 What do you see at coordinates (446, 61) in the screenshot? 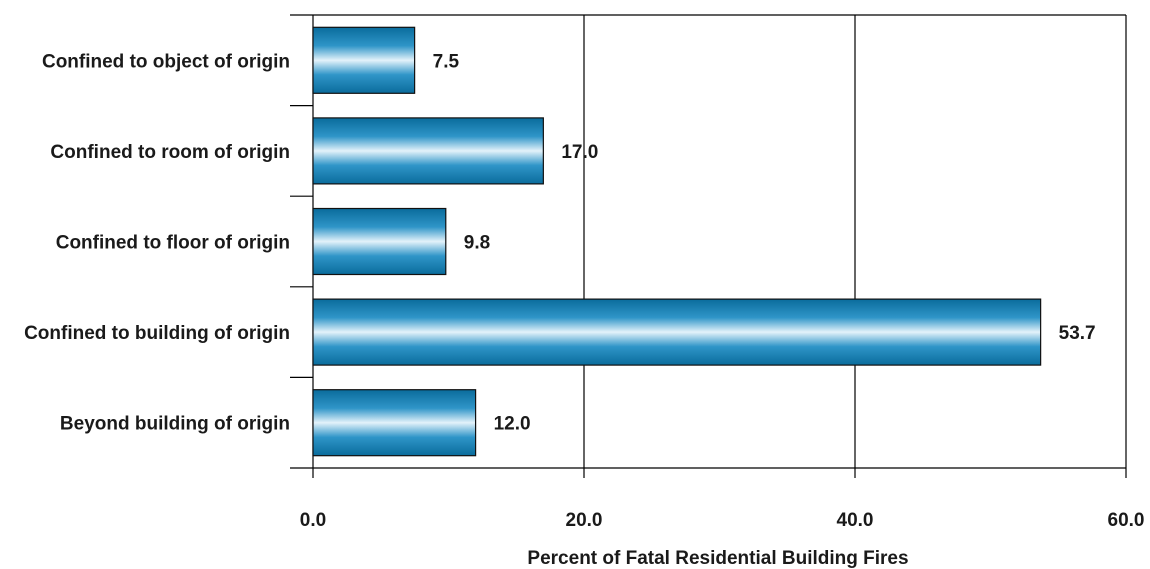
I see `data-label: 7.5` at bounding box center [446, 61].